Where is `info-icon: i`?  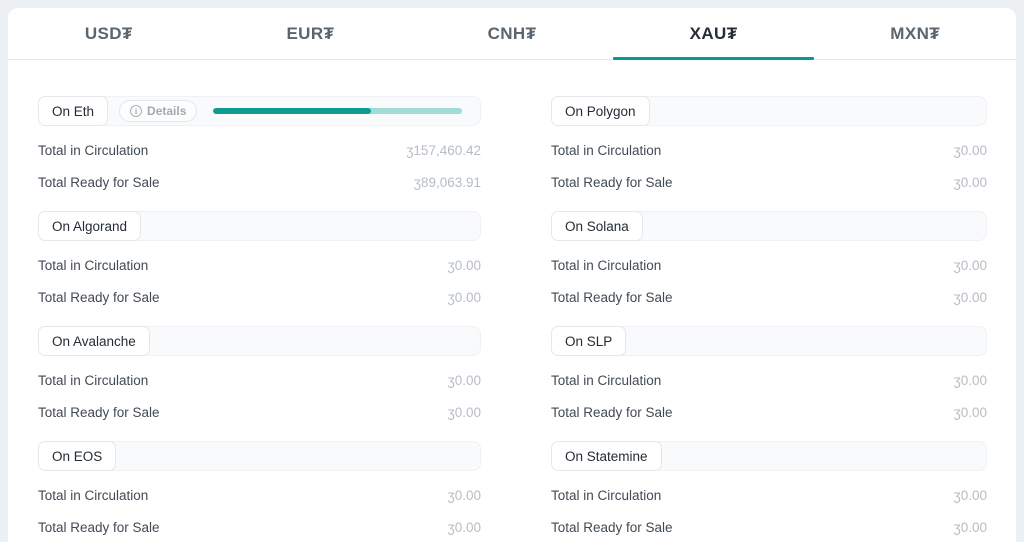 info-icon: i is located at coordinates (136, 111).